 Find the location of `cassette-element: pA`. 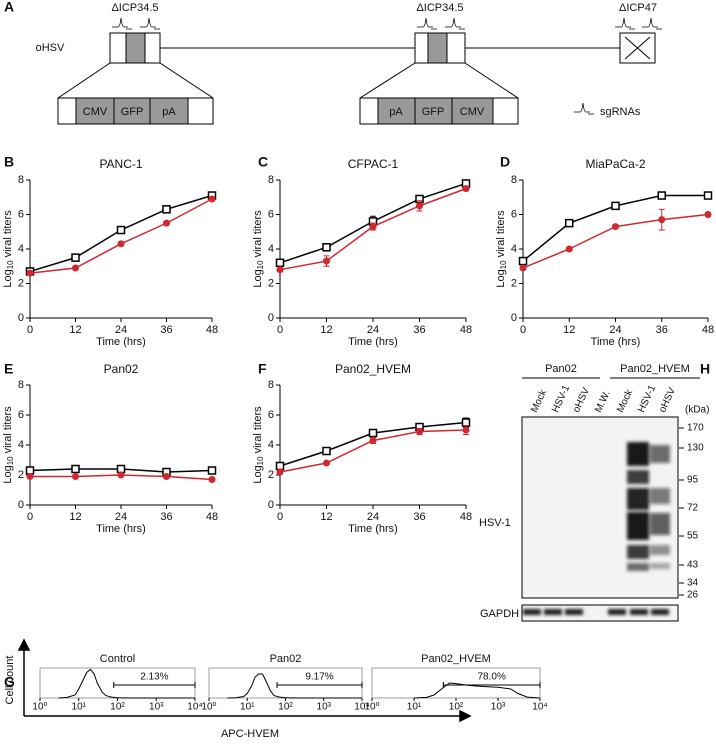

cassette-element: pA is located at coordinates (169, 112).